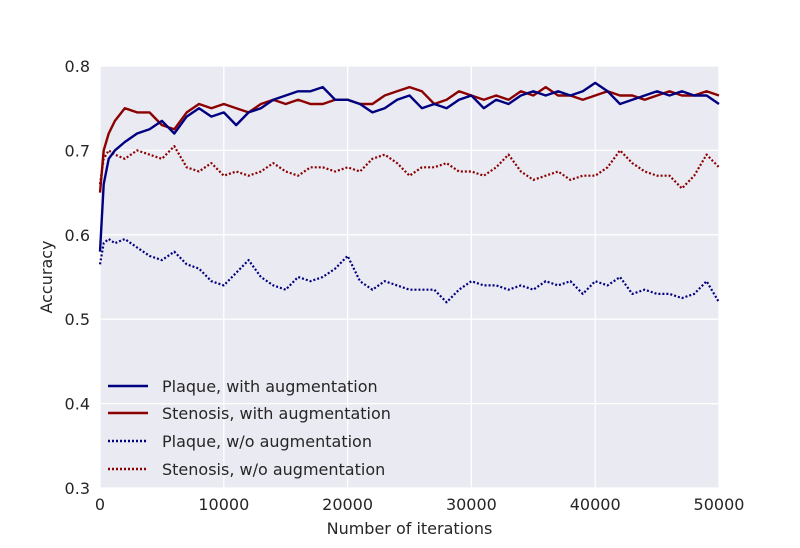 The image size is (800, 548). What do you see at coordinates (77, 150) in the screenshot?
I see `y-tick-label: 0.7` at bounding box center [77, 150].